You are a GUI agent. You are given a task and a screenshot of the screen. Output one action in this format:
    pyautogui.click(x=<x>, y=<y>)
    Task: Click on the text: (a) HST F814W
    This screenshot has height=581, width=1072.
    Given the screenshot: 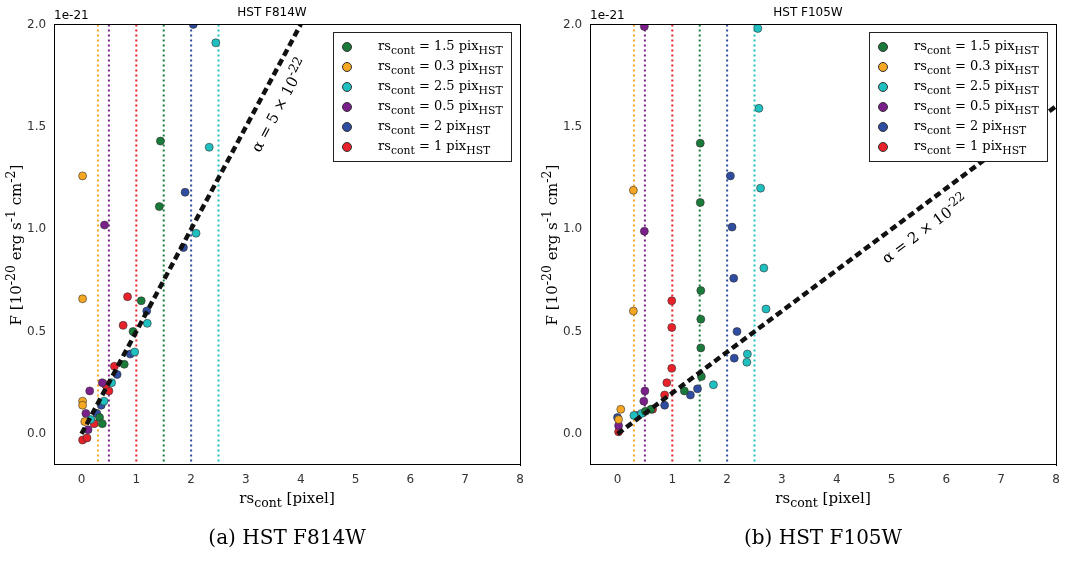 What is the action you would take?
    pyautogui.click(x=287, y=536)
    